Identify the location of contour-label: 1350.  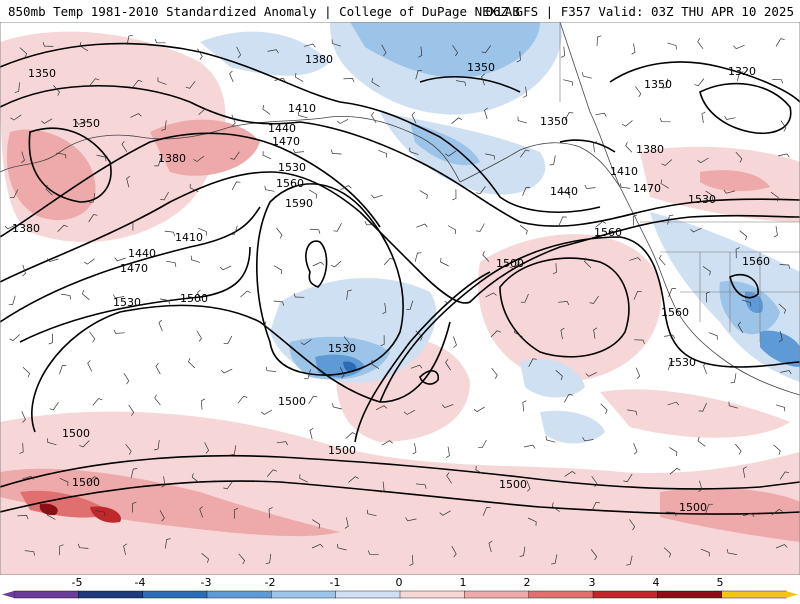
(86, 123).